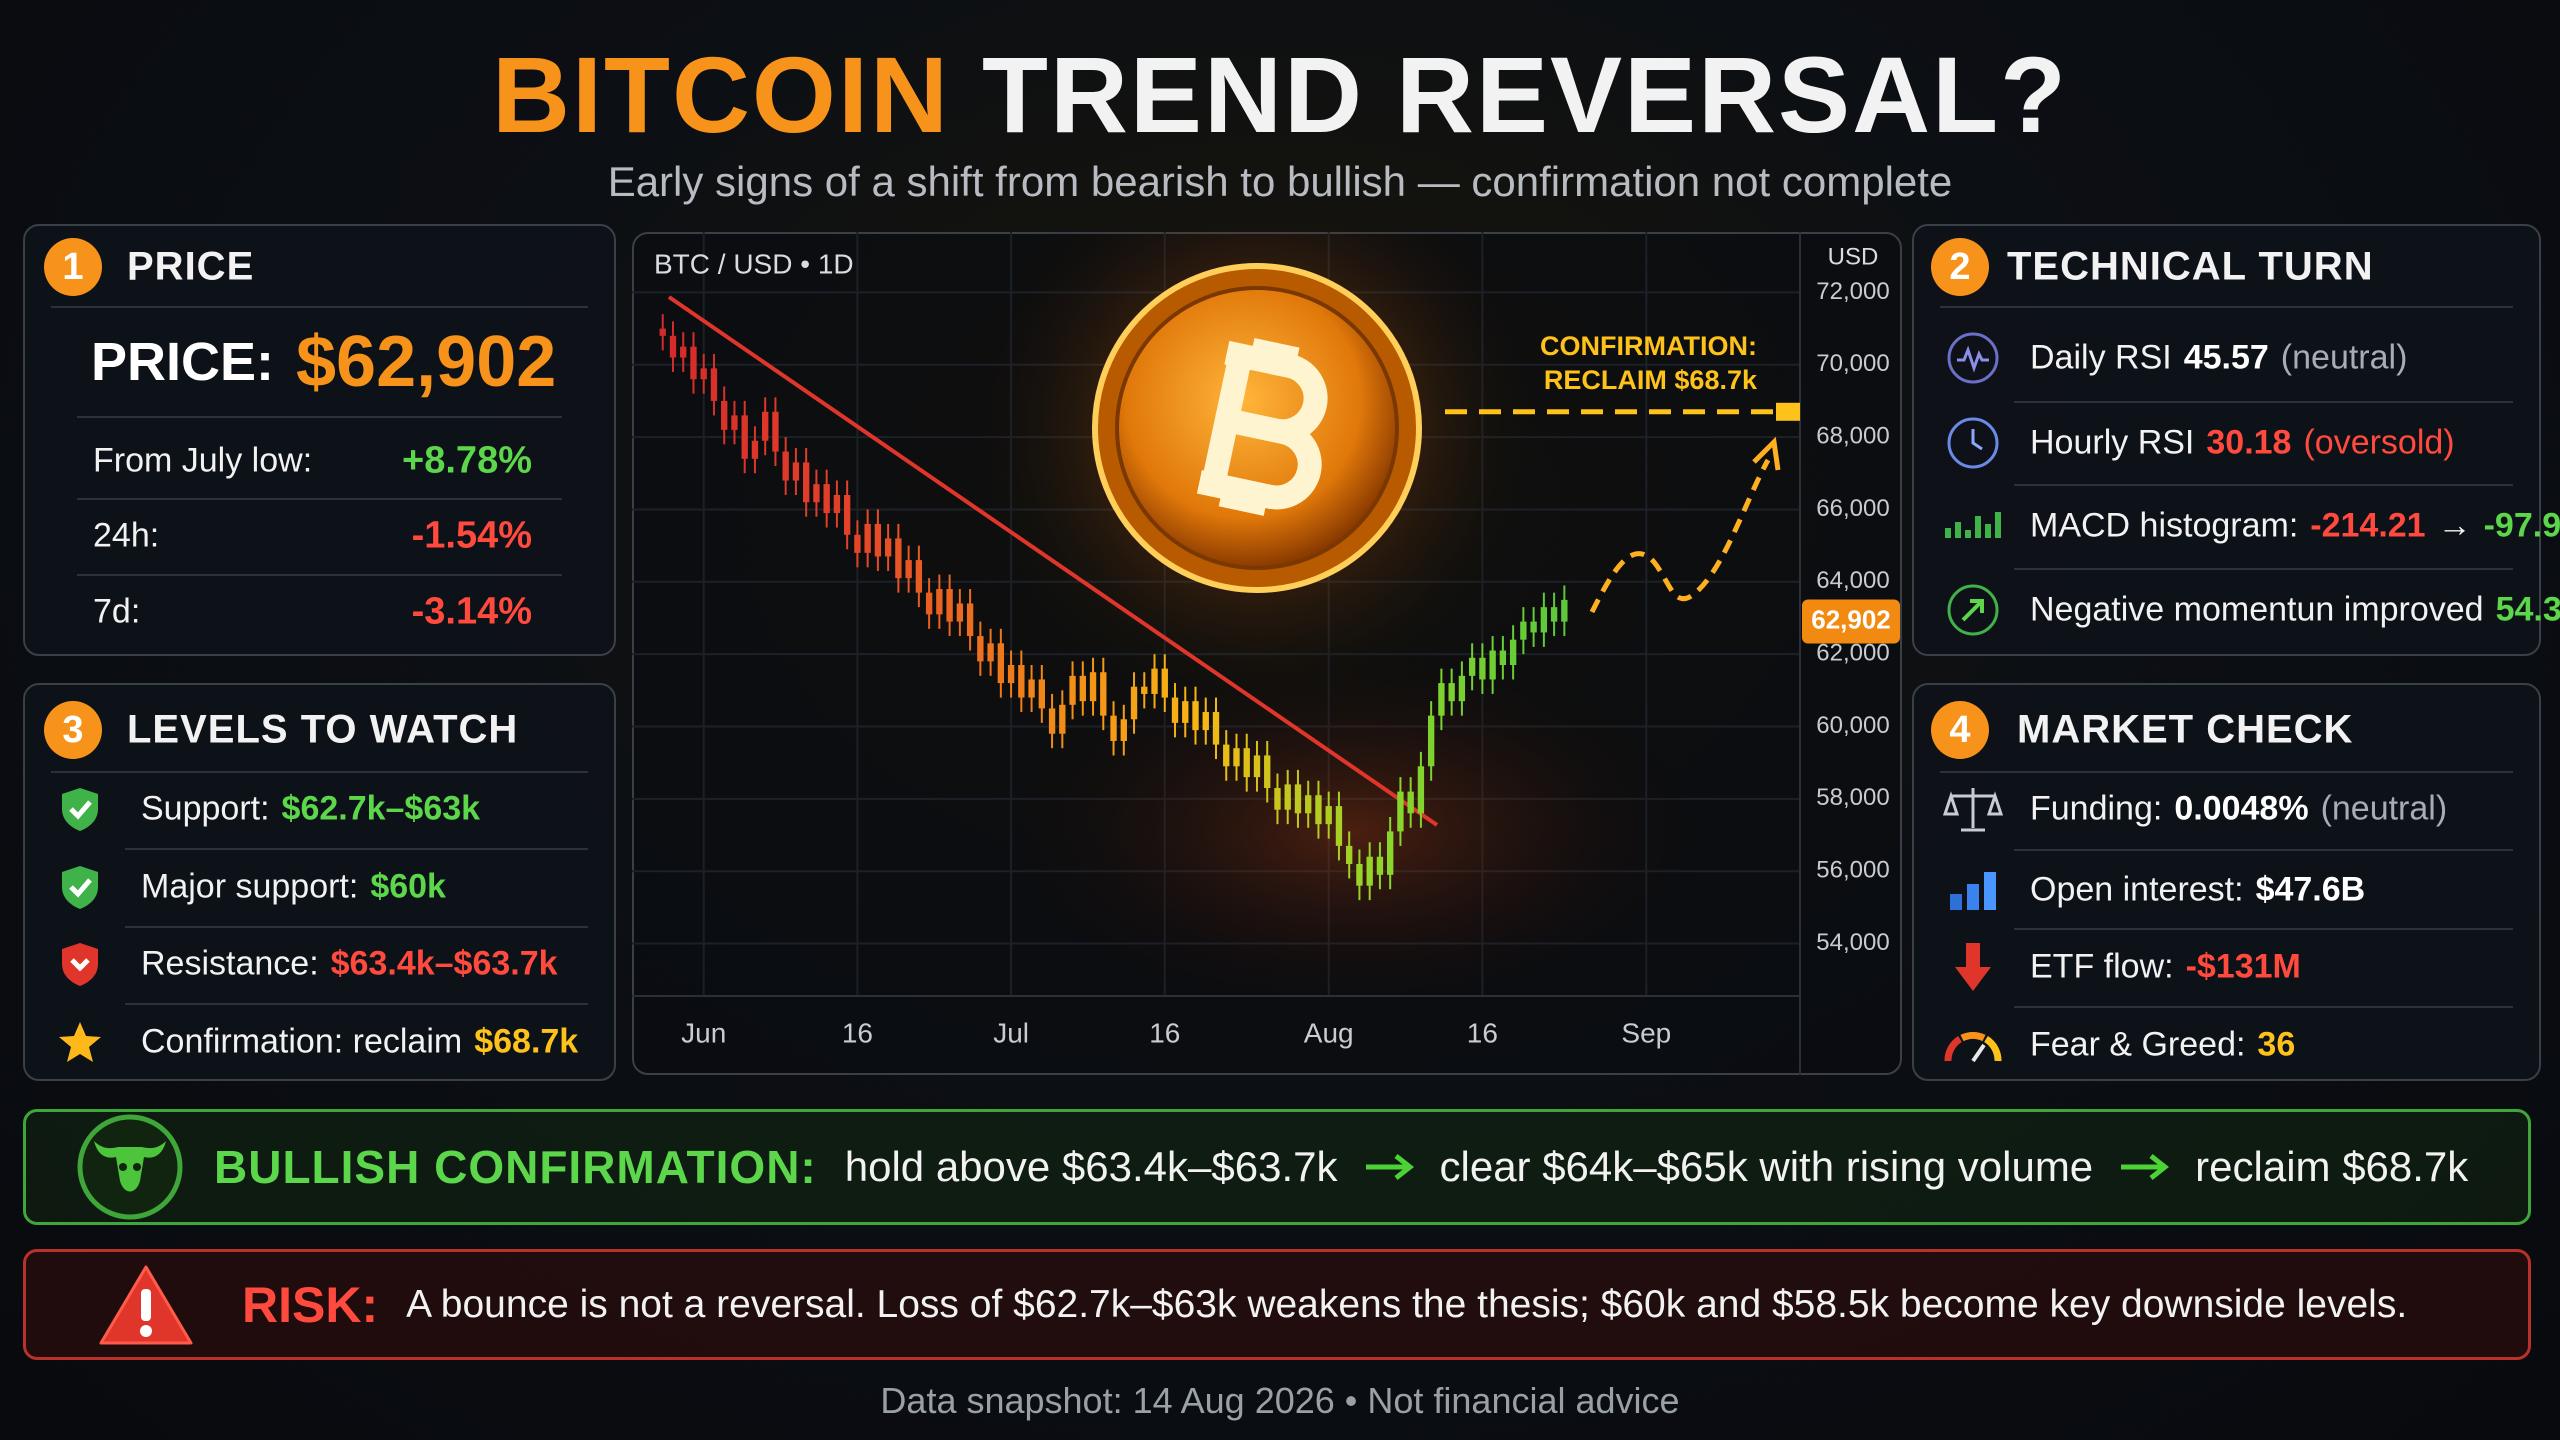  What do you see at coordinates (2276, 1044) in the screenshot?
I see `market-value: 36` at bounding box center [2276, 1044].